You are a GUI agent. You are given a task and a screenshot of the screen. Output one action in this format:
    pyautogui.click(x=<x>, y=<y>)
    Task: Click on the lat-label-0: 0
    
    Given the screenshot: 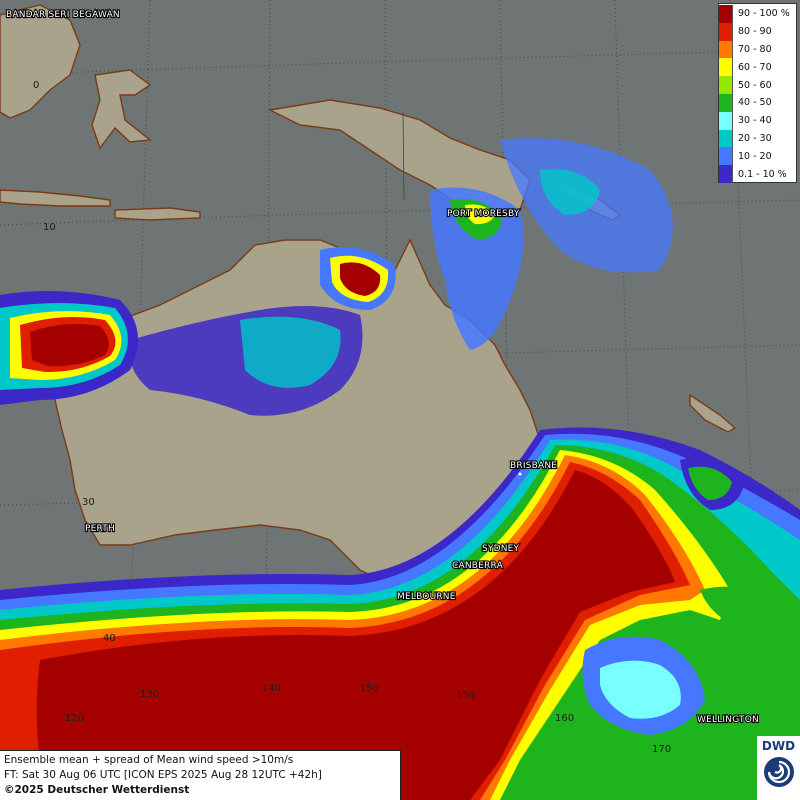 What is the action you would take?
    pyautogui.click(x=36, y=85)
    